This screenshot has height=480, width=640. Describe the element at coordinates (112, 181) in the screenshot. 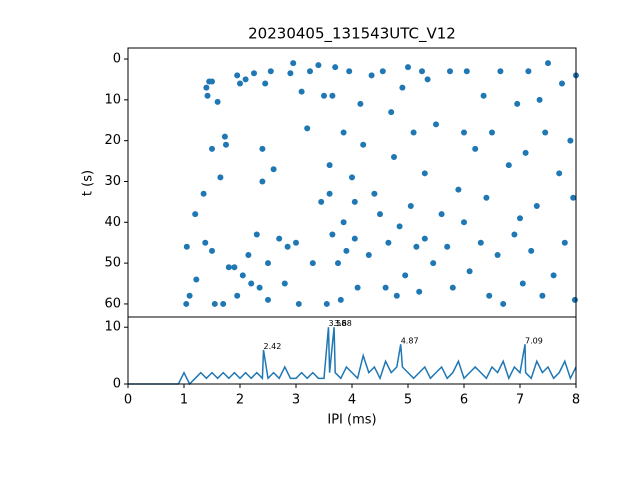

I see `y-tick-label: 30` at that location.